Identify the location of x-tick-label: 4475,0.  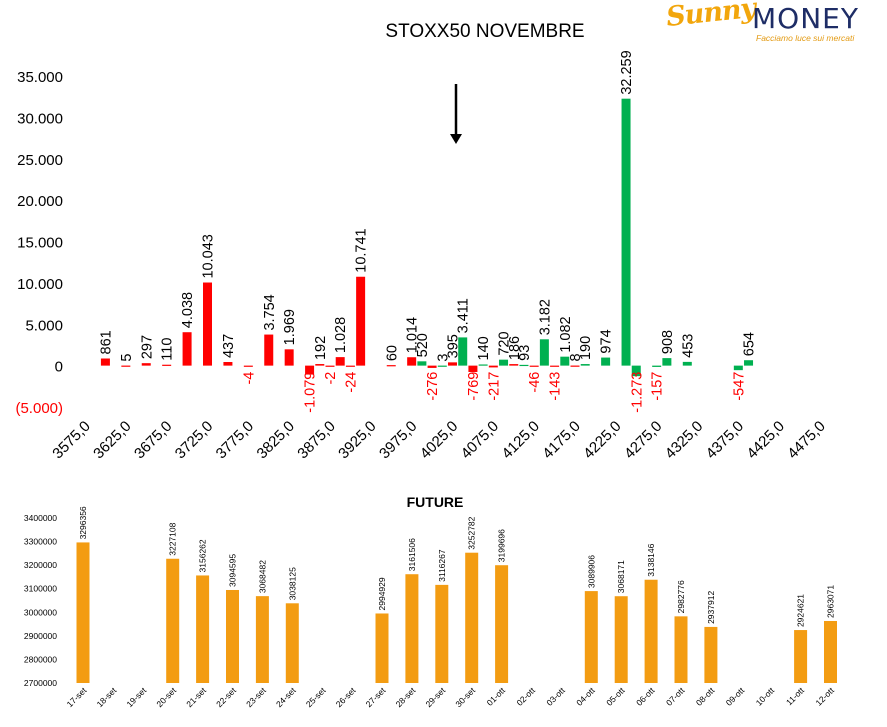
(806, 440).